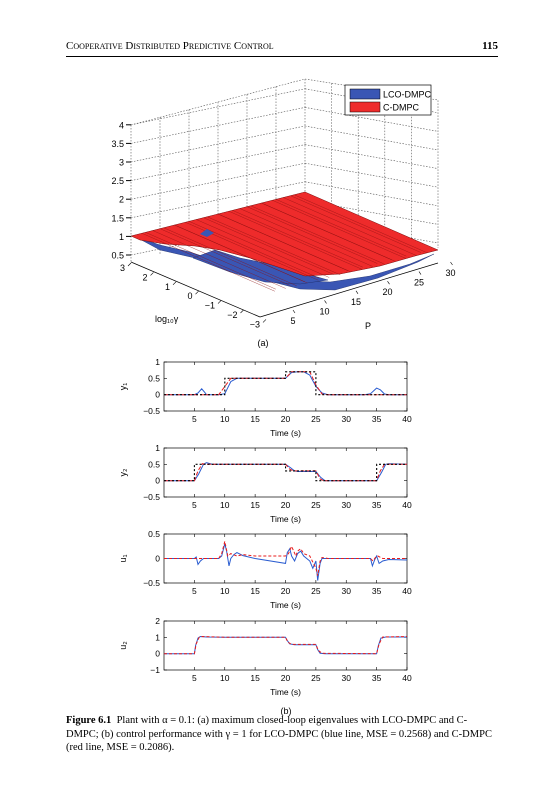 Image resolution: width=557 pixels, height=800 pixels. What do you see at coordinates (255, 324) in the screenshot?
I see `x-tick-label: −3` at bounding box center [255, 324].